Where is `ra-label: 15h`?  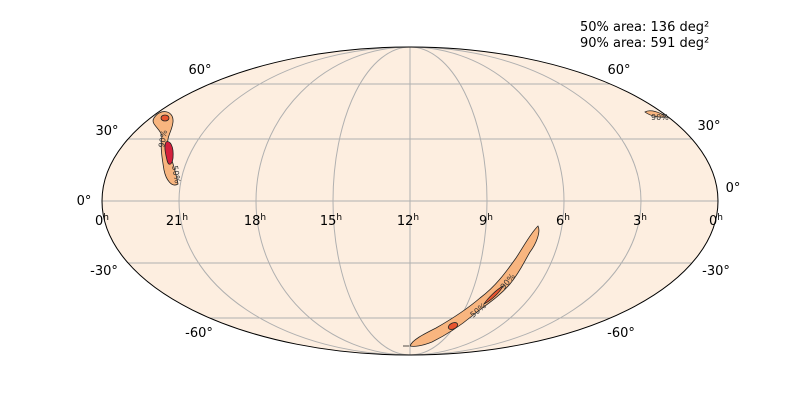 ra-label: 15h is located at coordinates (331, 221).